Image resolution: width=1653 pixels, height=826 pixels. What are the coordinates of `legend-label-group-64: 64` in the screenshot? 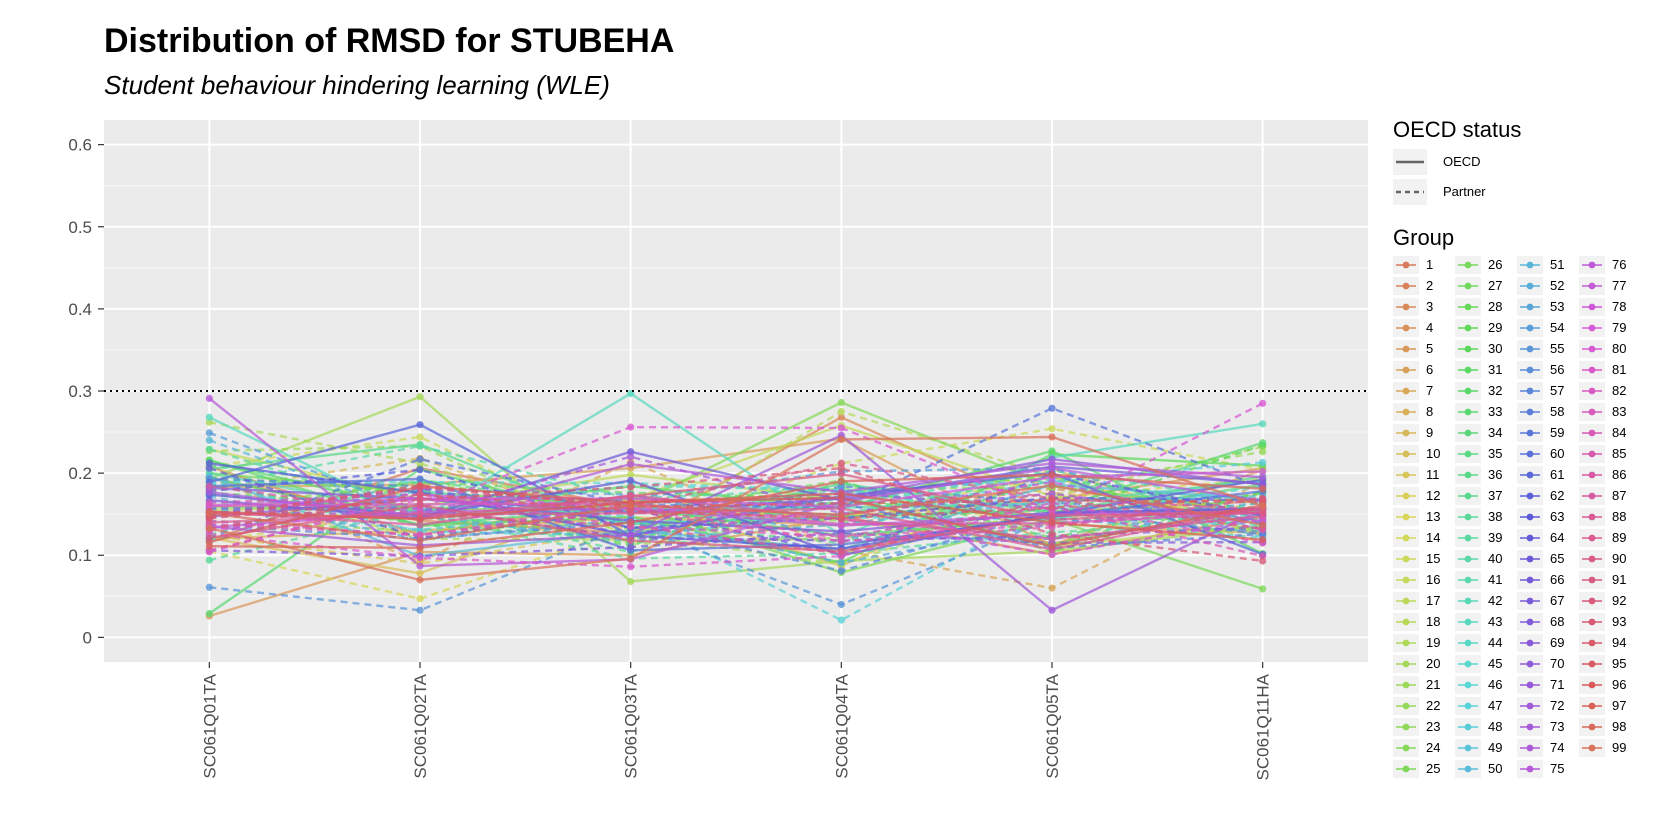 It's located at (1557, 537).